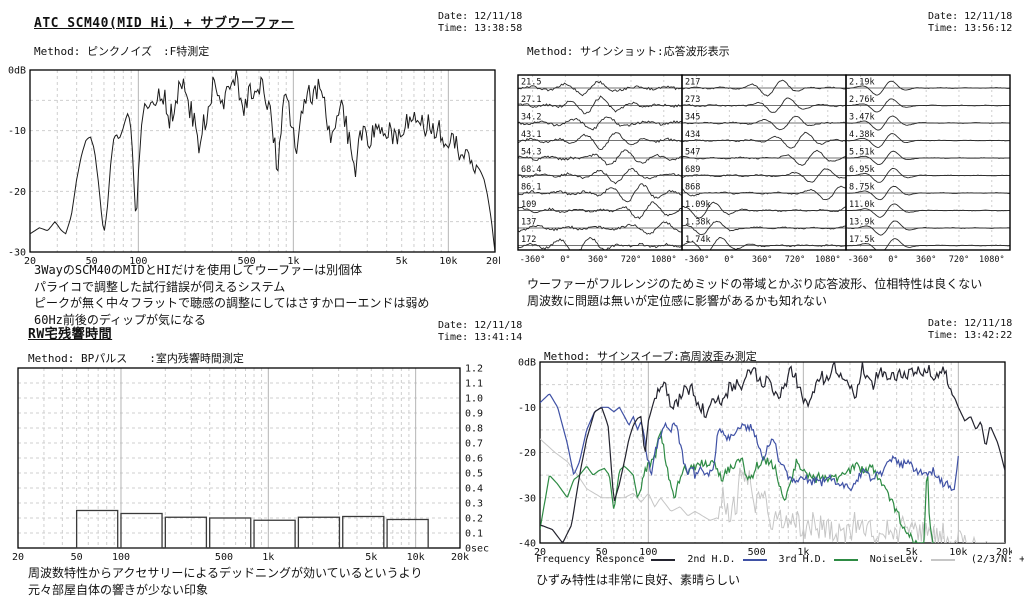 The image size is (1024, 611). I want to click on distortion-time: Time: 13:42:22, so click(970, 335).